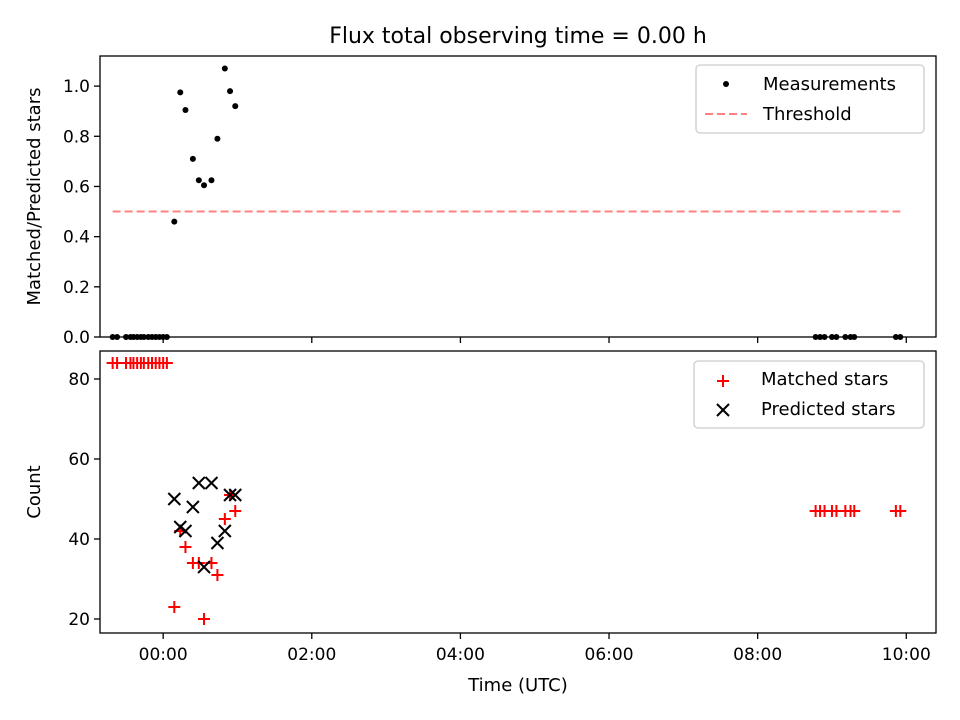  What do you see at coordinates (517, 685) in the screenshot?
I see `x-axis-label: Time (UTC)` at bounding box center [517, 685].